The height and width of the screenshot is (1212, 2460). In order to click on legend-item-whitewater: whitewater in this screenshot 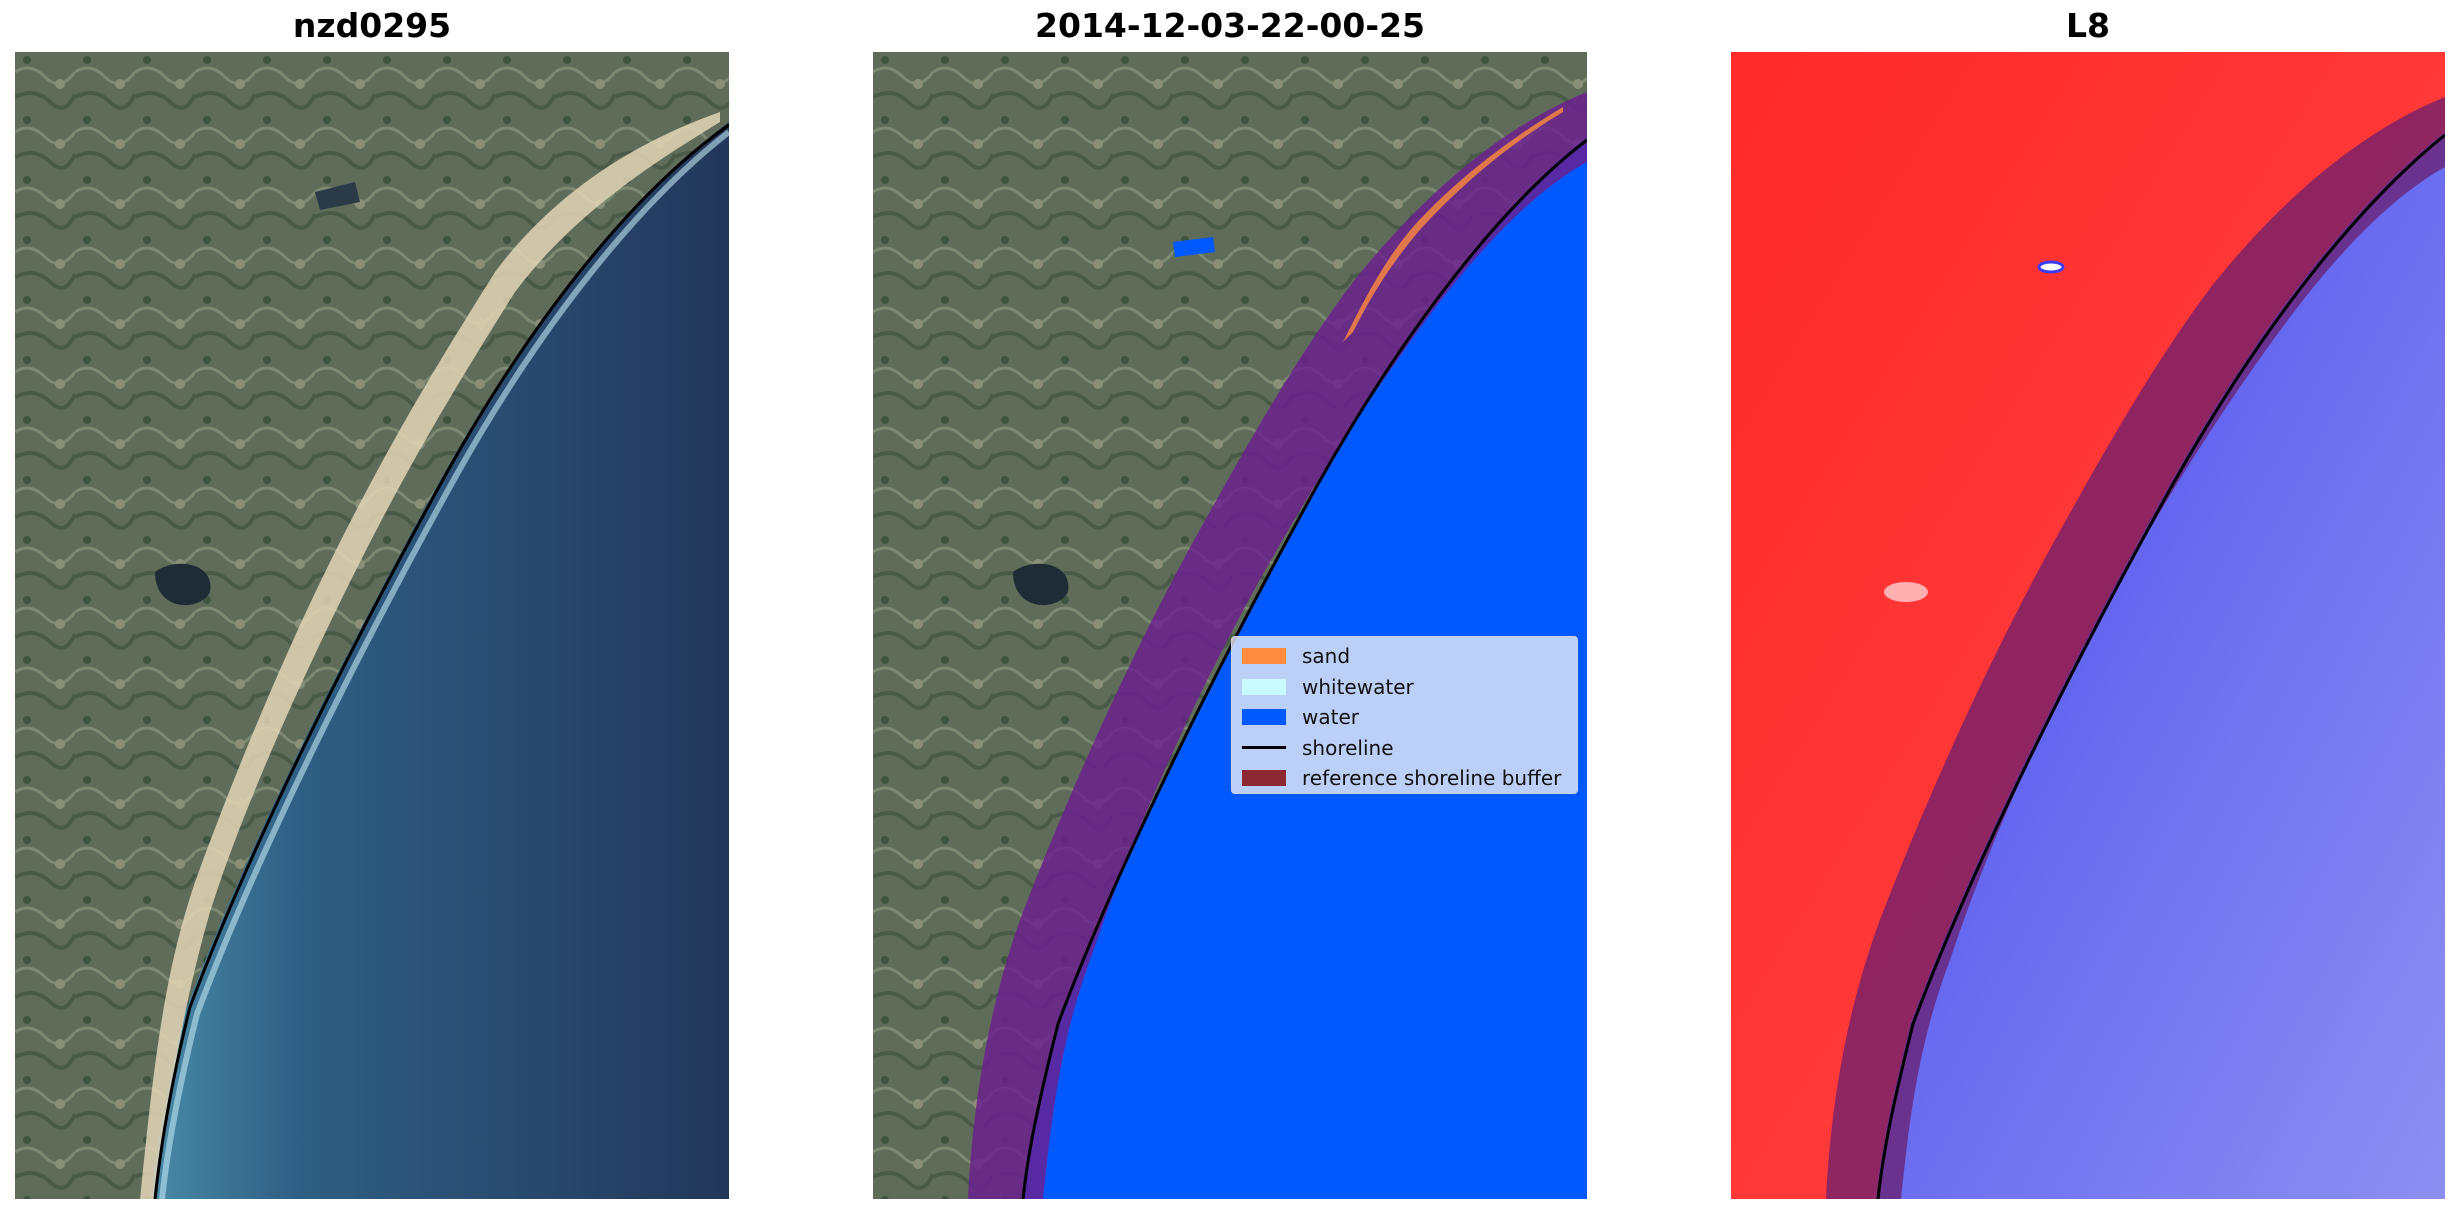, I will do `click(1404, 687)`.